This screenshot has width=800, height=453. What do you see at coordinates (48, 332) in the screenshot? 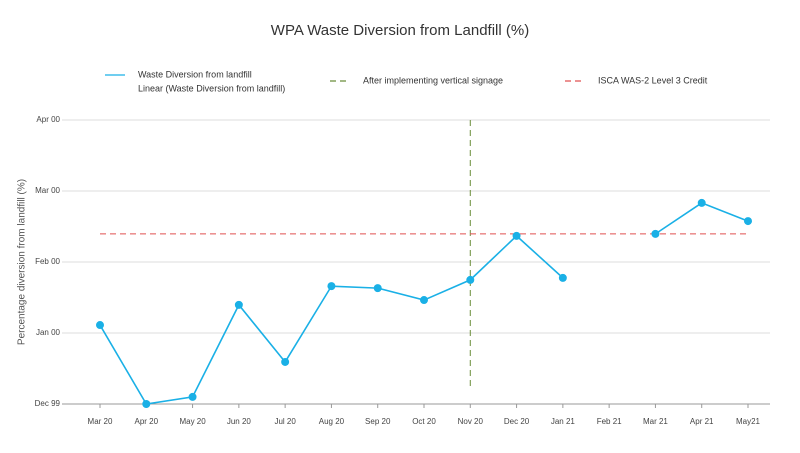
I see `y-tick-label: Jan 00` at bounding box center [48, 332].